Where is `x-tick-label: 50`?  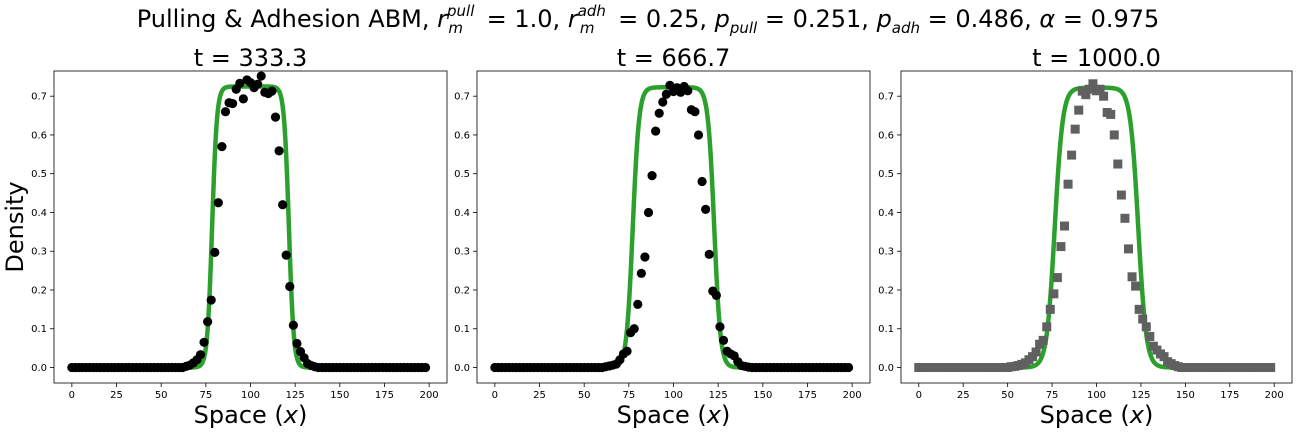
x-tick-label: 50 is located at coordinates (584, 395).